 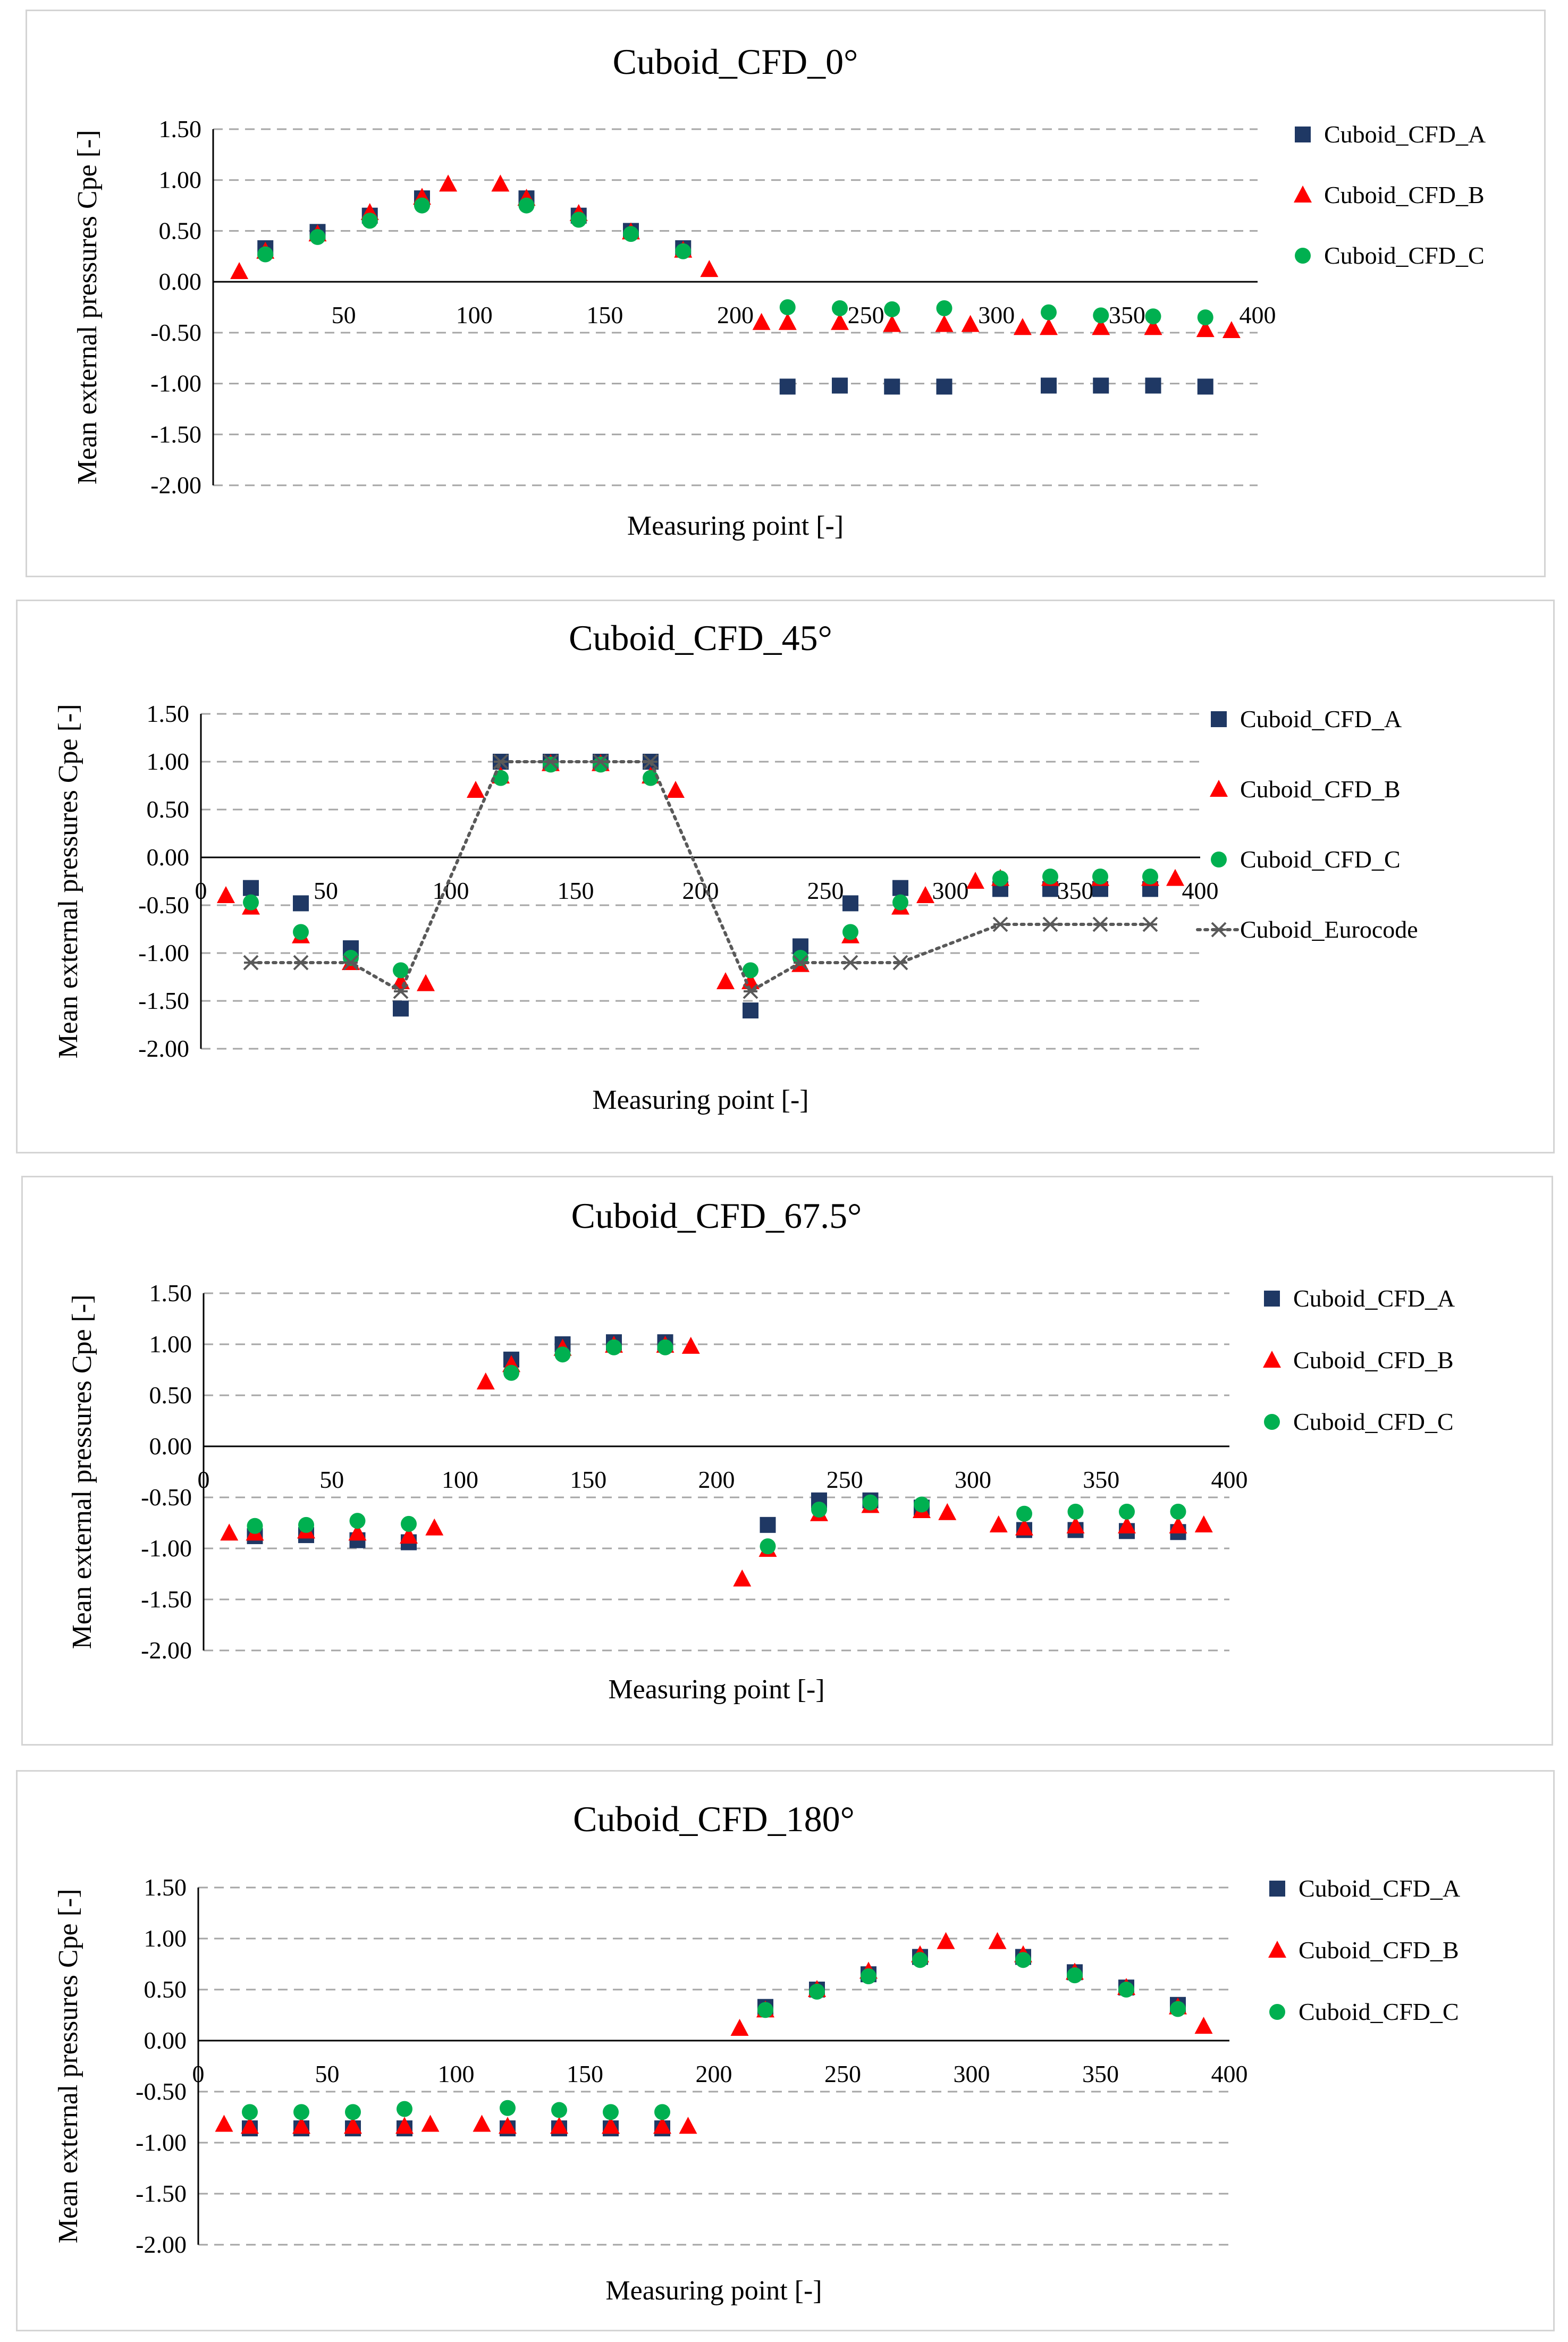 What do you see at coordinates (716, 1215) in the screenshot?
I see `chart-title: Cuboid_CFD_67.5°` at bounding box center [716, 1215].